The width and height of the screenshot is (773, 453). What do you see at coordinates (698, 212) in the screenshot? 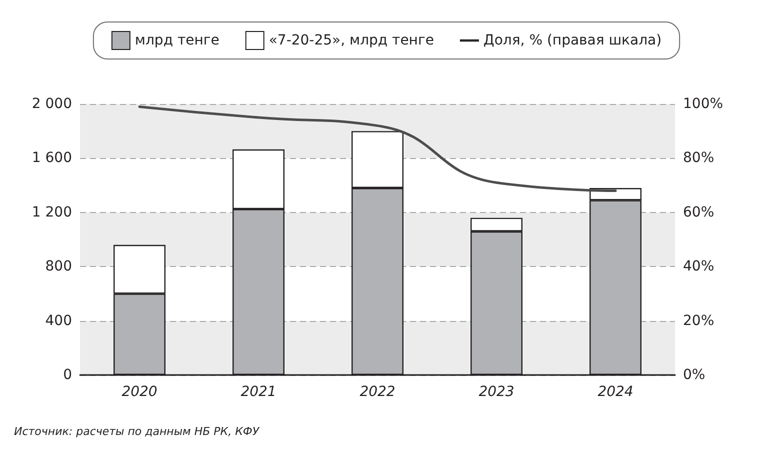
I see `y2-tick-label: 60%` at bounding box center [698, 212].